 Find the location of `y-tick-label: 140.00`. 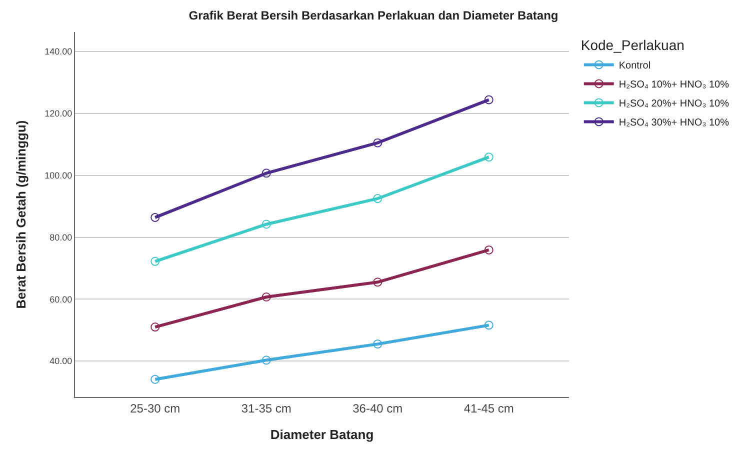

y-tick-label: 140.00 is located at coordinates (58, 51).